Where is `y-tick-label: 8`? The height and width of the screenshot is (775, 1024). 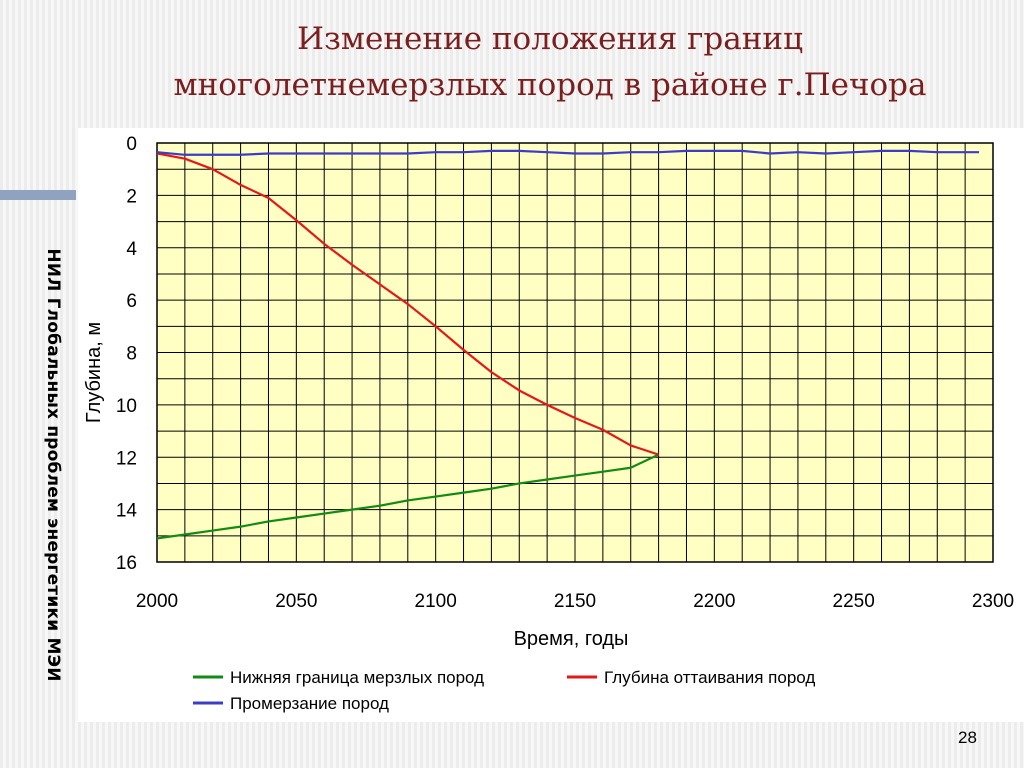 y-tick-label: 8 is located at coordinates (131, 354).